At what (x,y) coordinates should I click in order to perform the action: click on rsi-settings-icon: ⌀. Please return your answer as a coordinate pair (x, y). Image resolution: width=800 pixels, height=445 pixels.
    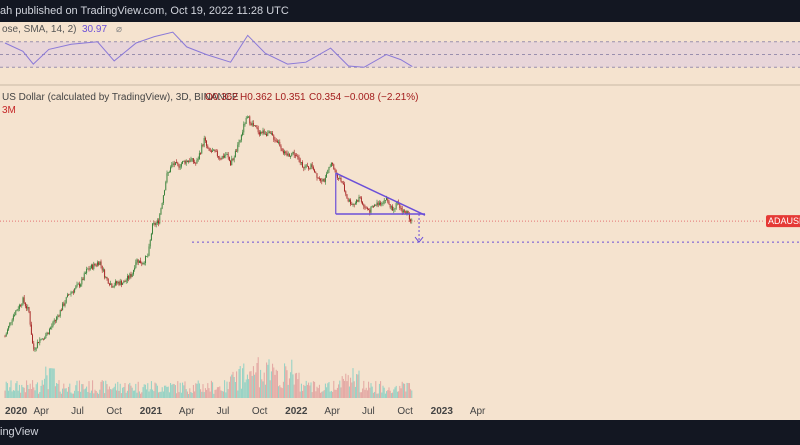
    Looking at the image, I should click on (119, 29).